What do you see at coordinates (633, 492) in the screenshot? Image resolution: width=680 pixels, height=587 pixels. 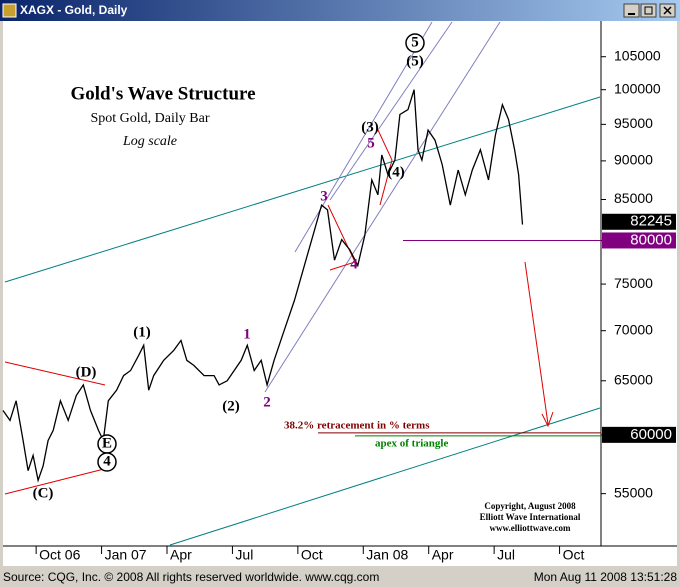 I see `y-tick-label: 55000` at bounding box center [633, 492].